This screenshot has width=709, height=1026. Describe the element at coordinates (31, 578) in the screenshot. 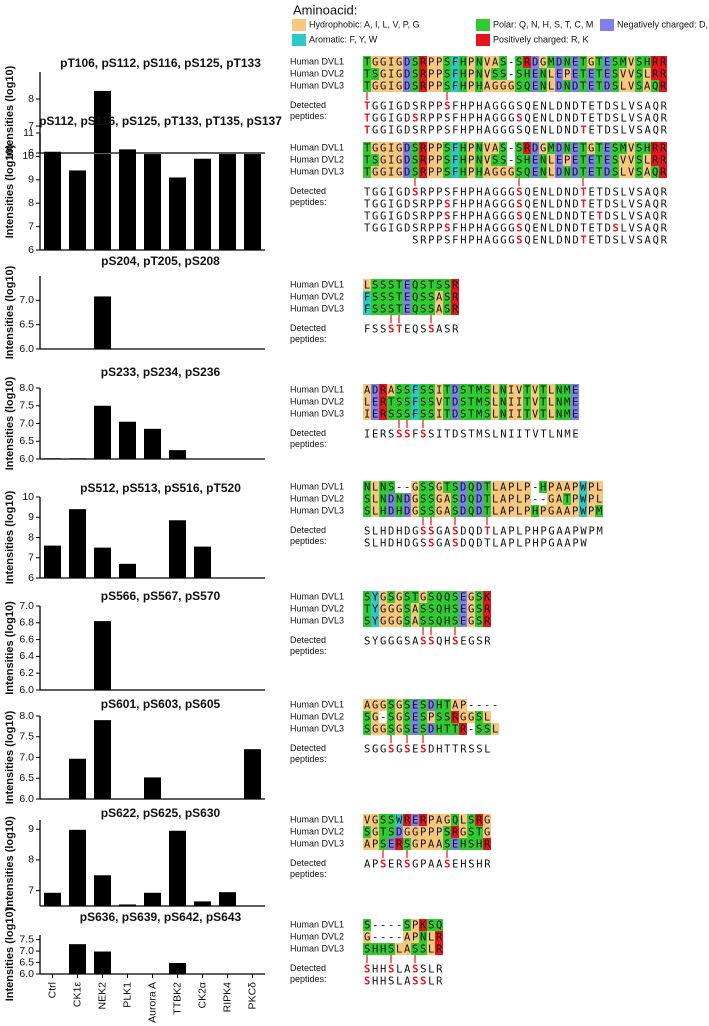

I see `y-tick-label: 6` at that location.